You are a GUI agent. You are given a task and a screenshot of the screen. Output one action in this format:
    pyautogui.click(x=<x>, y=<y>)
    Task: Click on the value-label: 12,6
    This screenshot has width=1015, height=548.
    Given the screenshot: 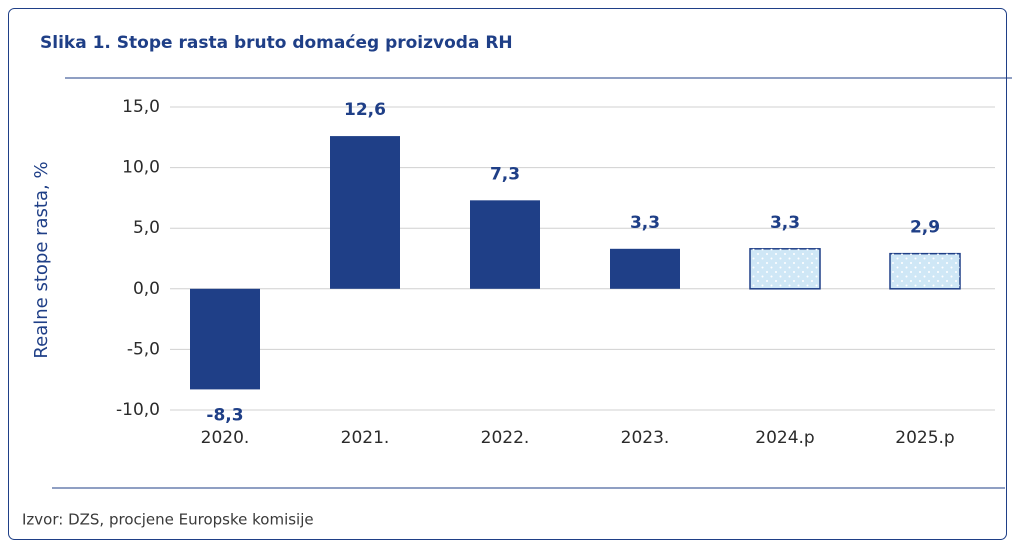 What is the action you would take?
    pyautogui.click(x=365, y=110)
    